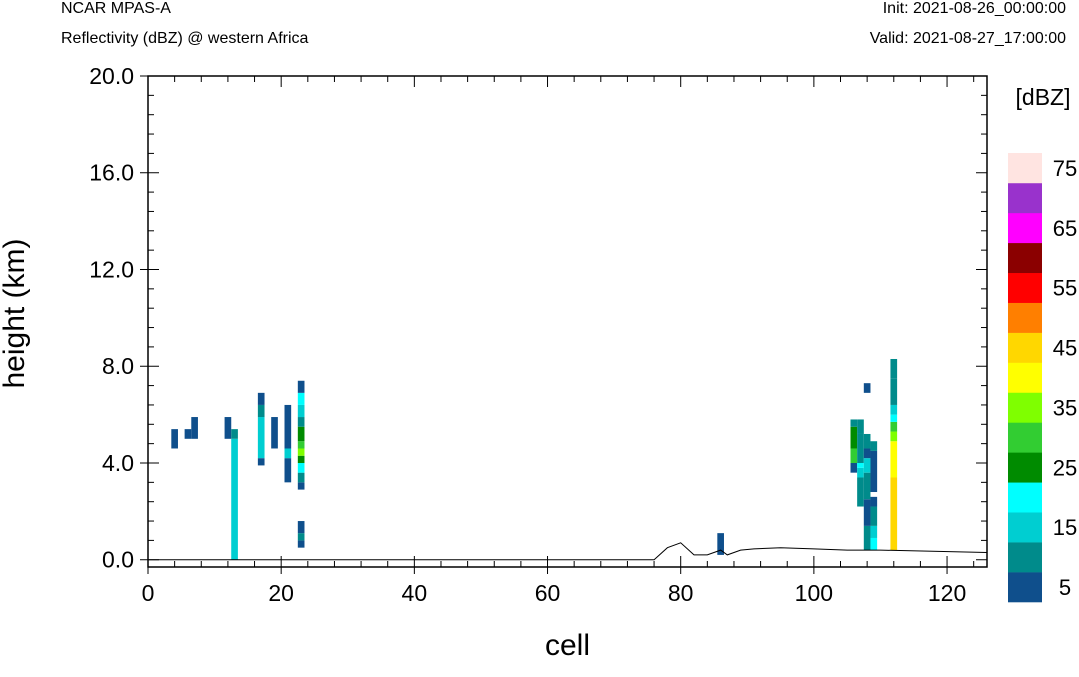 Image resolution: width=1079 pixels, height=677 pixels. I want to click on colorbar: [dBZ] 5 15 25 35 45 55 65 75, so click(1042, 343).